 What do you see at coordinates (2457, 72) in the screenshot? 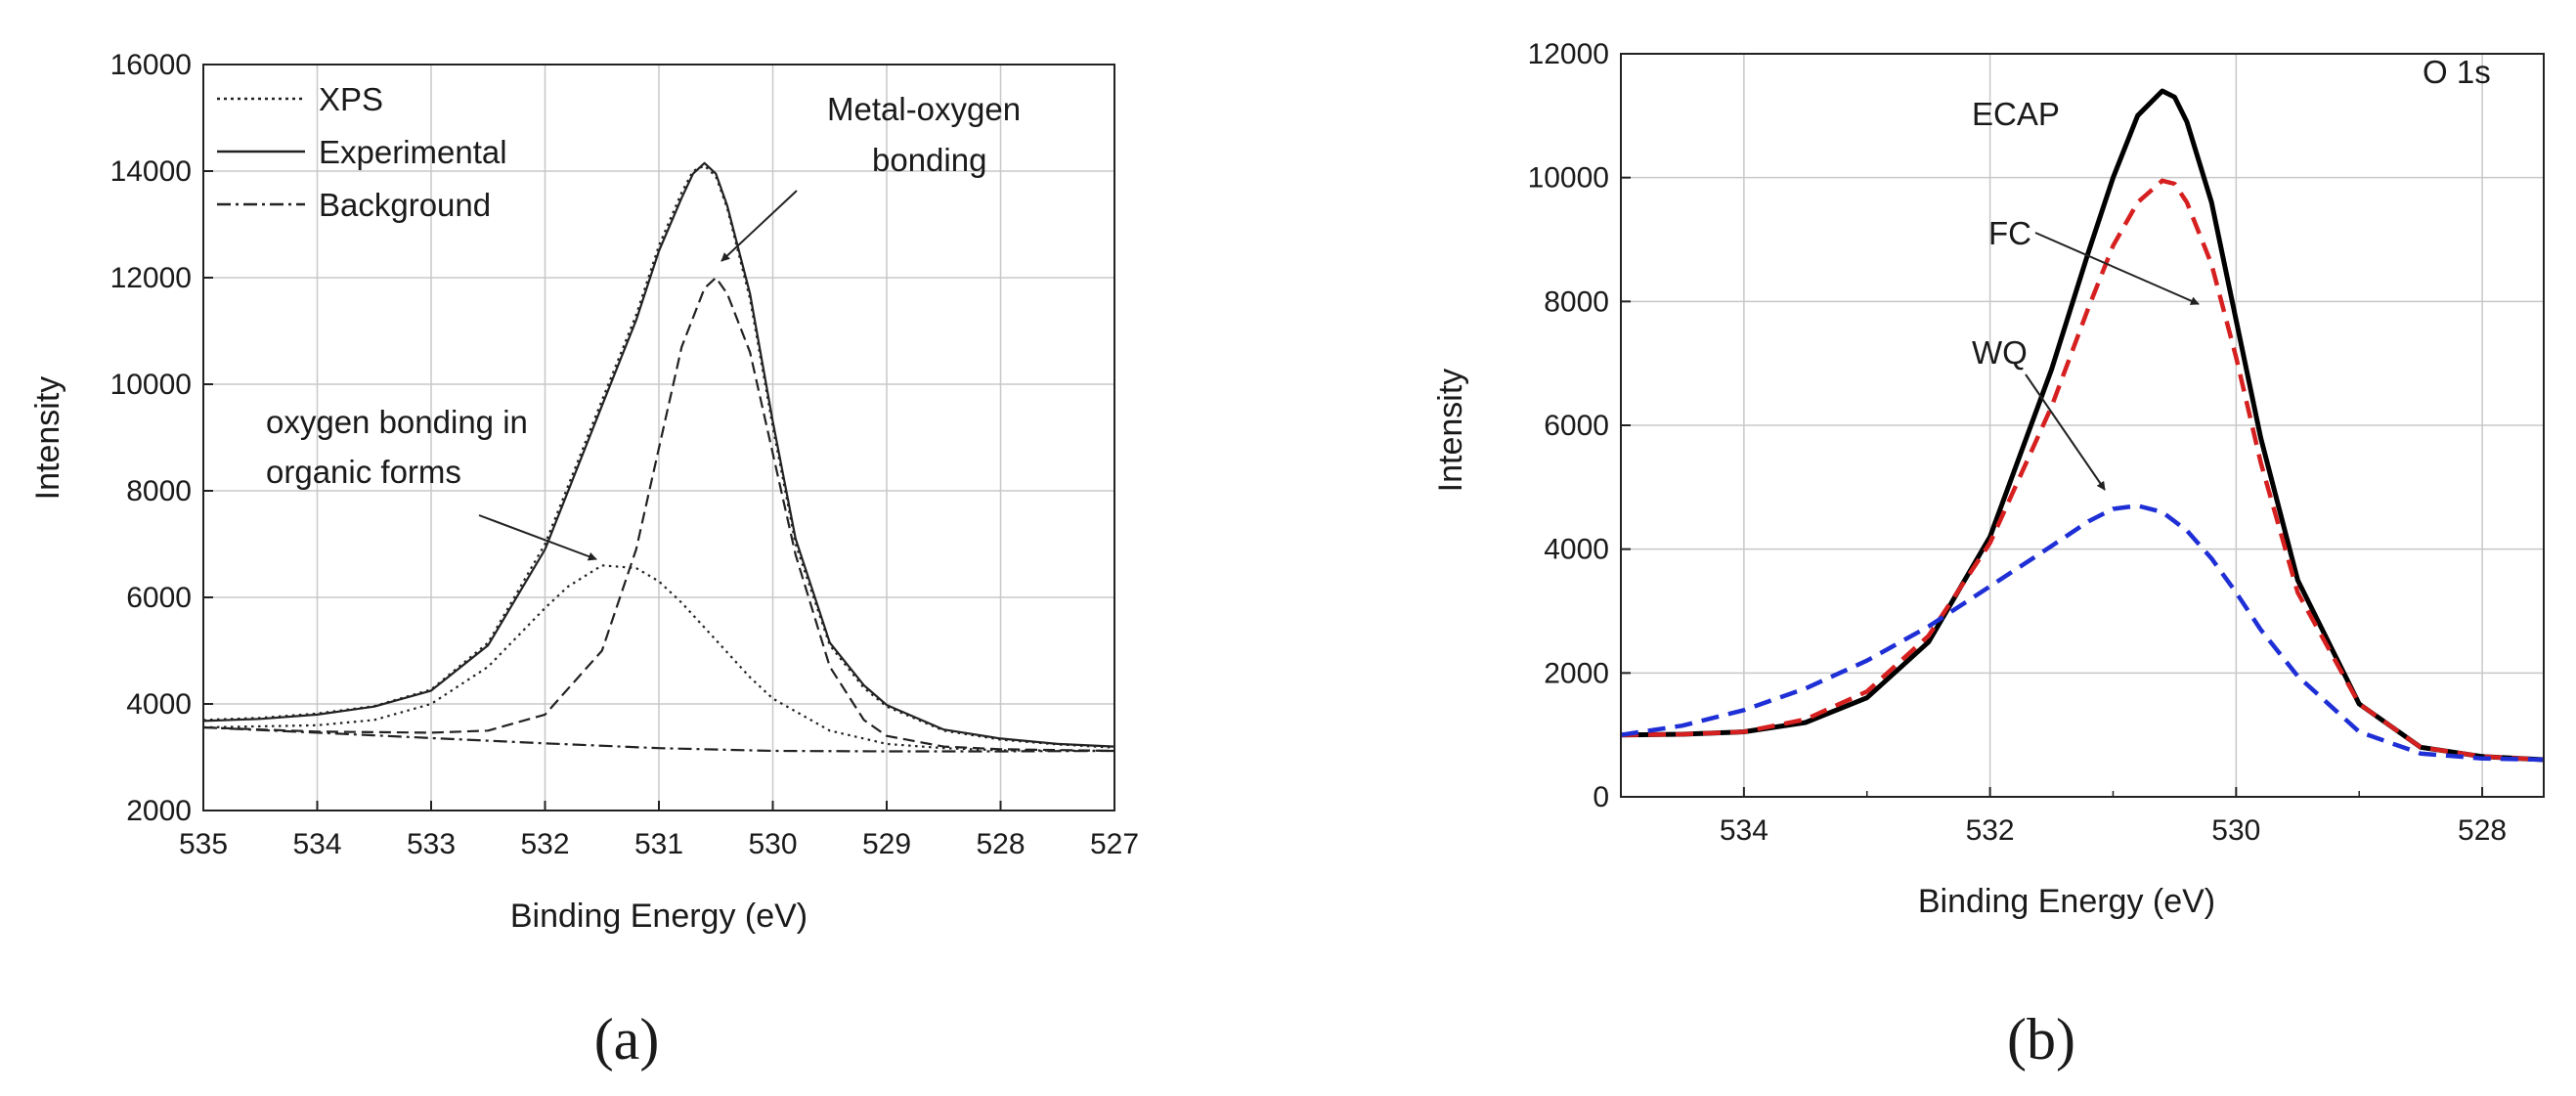
I see `panel-b-inset-title: O 1s` at bounding box center [2457, 72].